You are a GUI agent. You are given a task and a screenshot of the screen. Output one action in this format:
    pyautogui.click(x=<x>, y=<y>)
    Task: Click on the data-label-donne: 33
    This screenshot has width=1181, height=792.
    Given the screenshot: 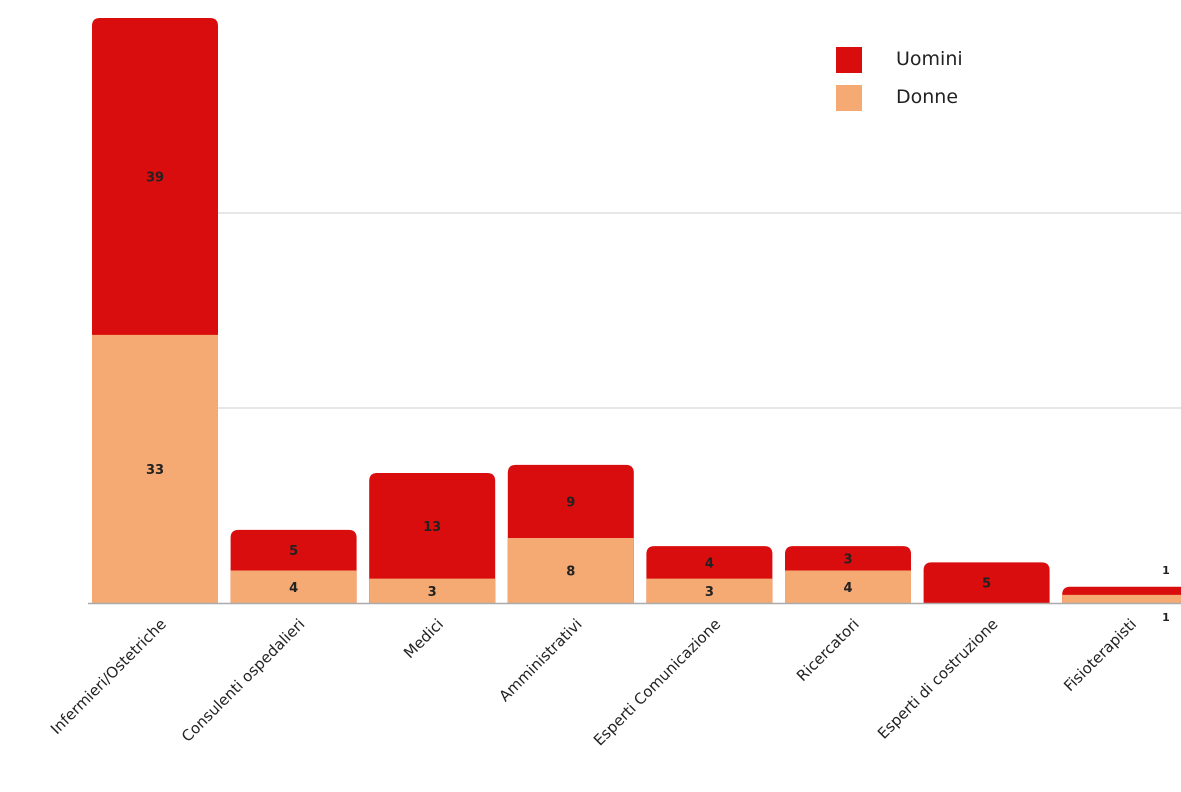 What is the action you would take?
    pyautogui.click(x=155, y=470)
    